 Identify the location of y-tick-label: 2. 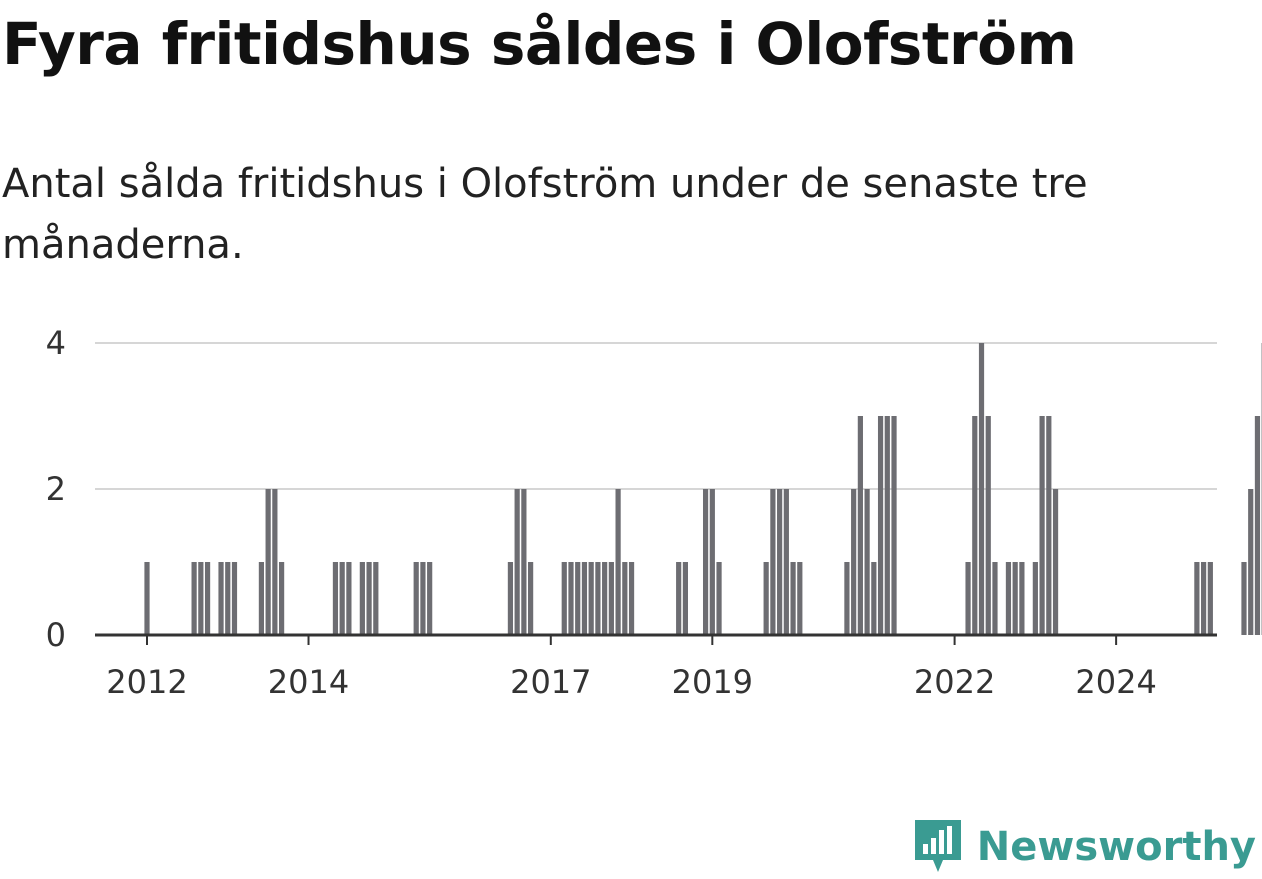
(56, 489).